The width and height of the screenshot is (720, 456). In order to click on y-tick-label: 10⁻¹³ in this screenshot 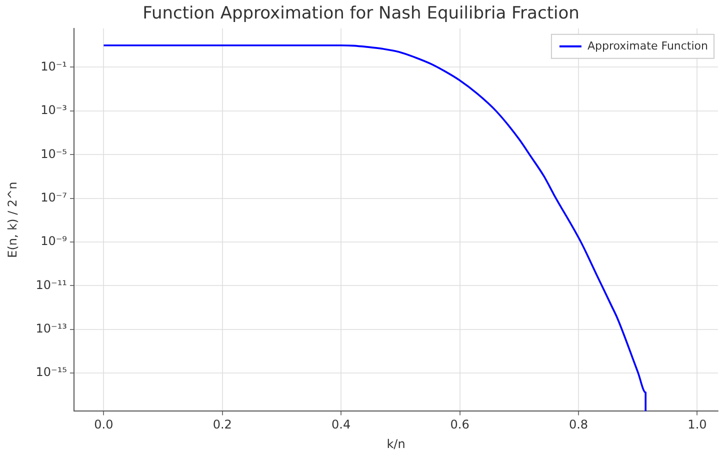, I will do `click(52, 329)`.